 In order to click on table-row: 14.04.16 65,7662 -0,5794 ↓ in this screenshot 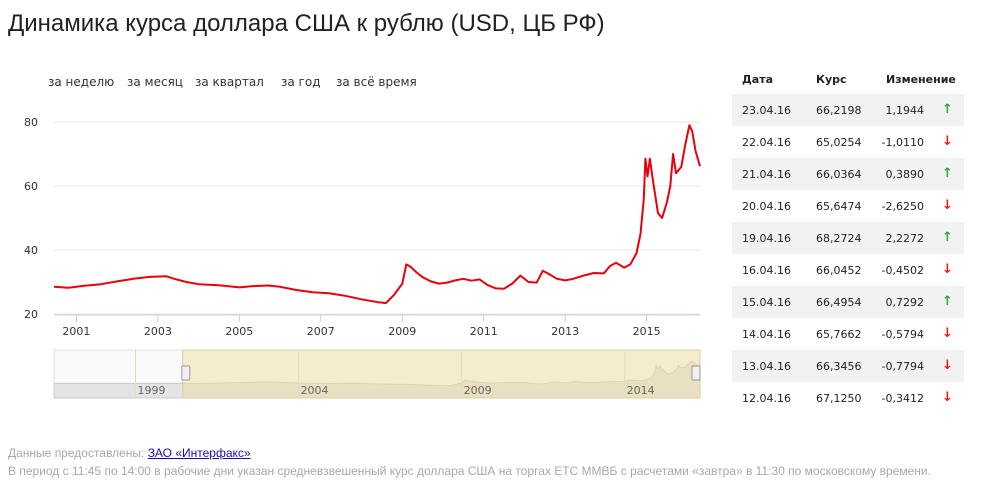, I will do `click(848, 334)`.